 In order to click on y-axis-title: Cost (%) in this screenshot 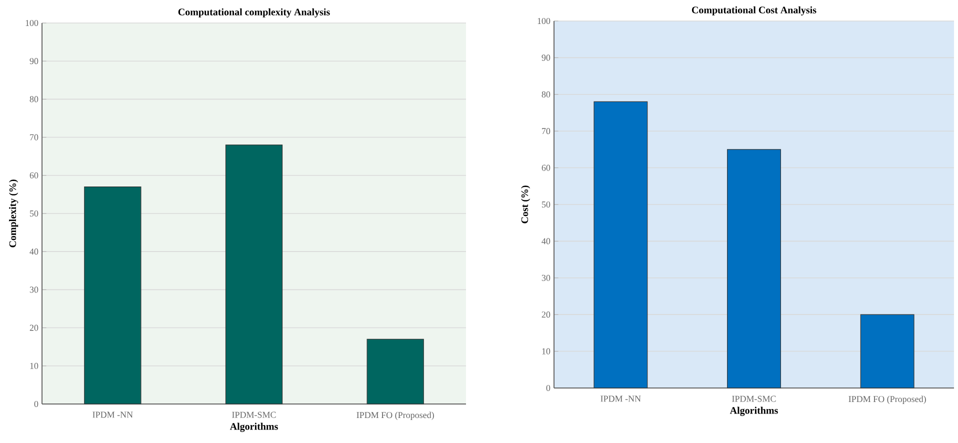, I will do `click(525, 205)`.